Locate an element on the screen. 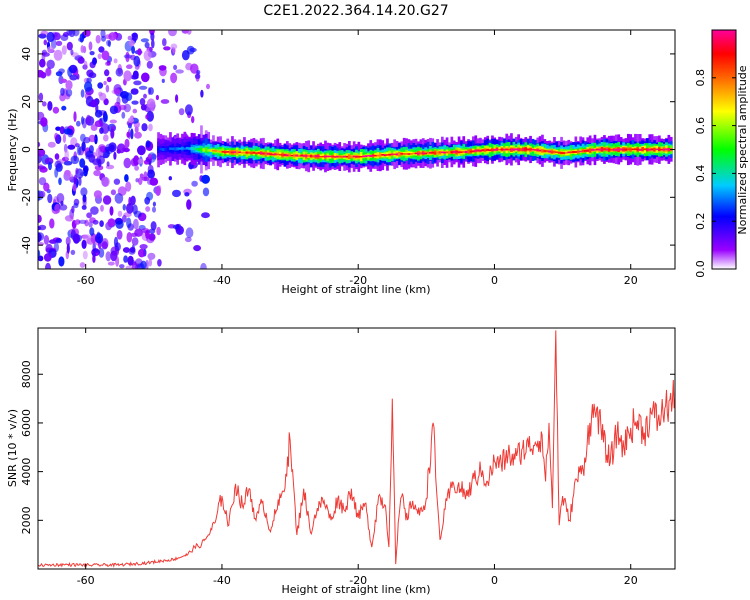  y-tick-label: 8000 is located at coordinates (26, 374).